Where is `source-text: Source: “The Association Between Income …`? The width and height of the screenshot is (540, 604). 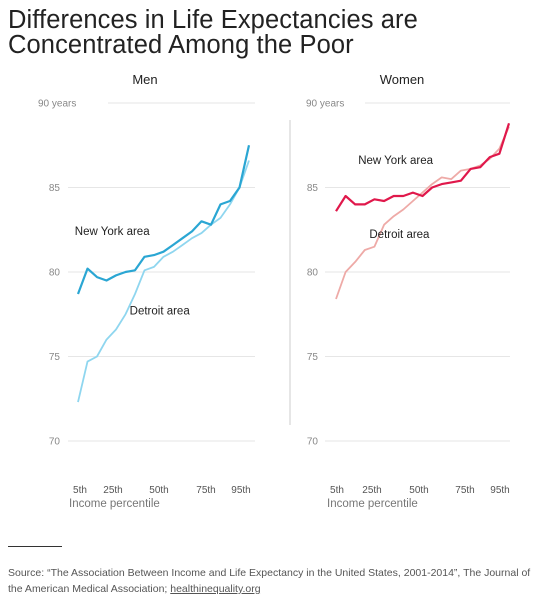
source-text: Source: “The Association Between Income … is located at coordinates (269, 581).